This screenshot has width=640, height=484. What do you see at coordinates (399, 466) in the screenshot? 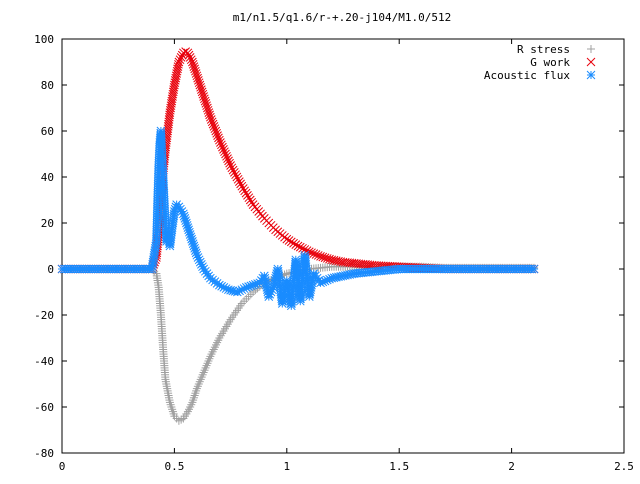
I see `x-tick-label: 1.5` at bounding box center [399, 466].